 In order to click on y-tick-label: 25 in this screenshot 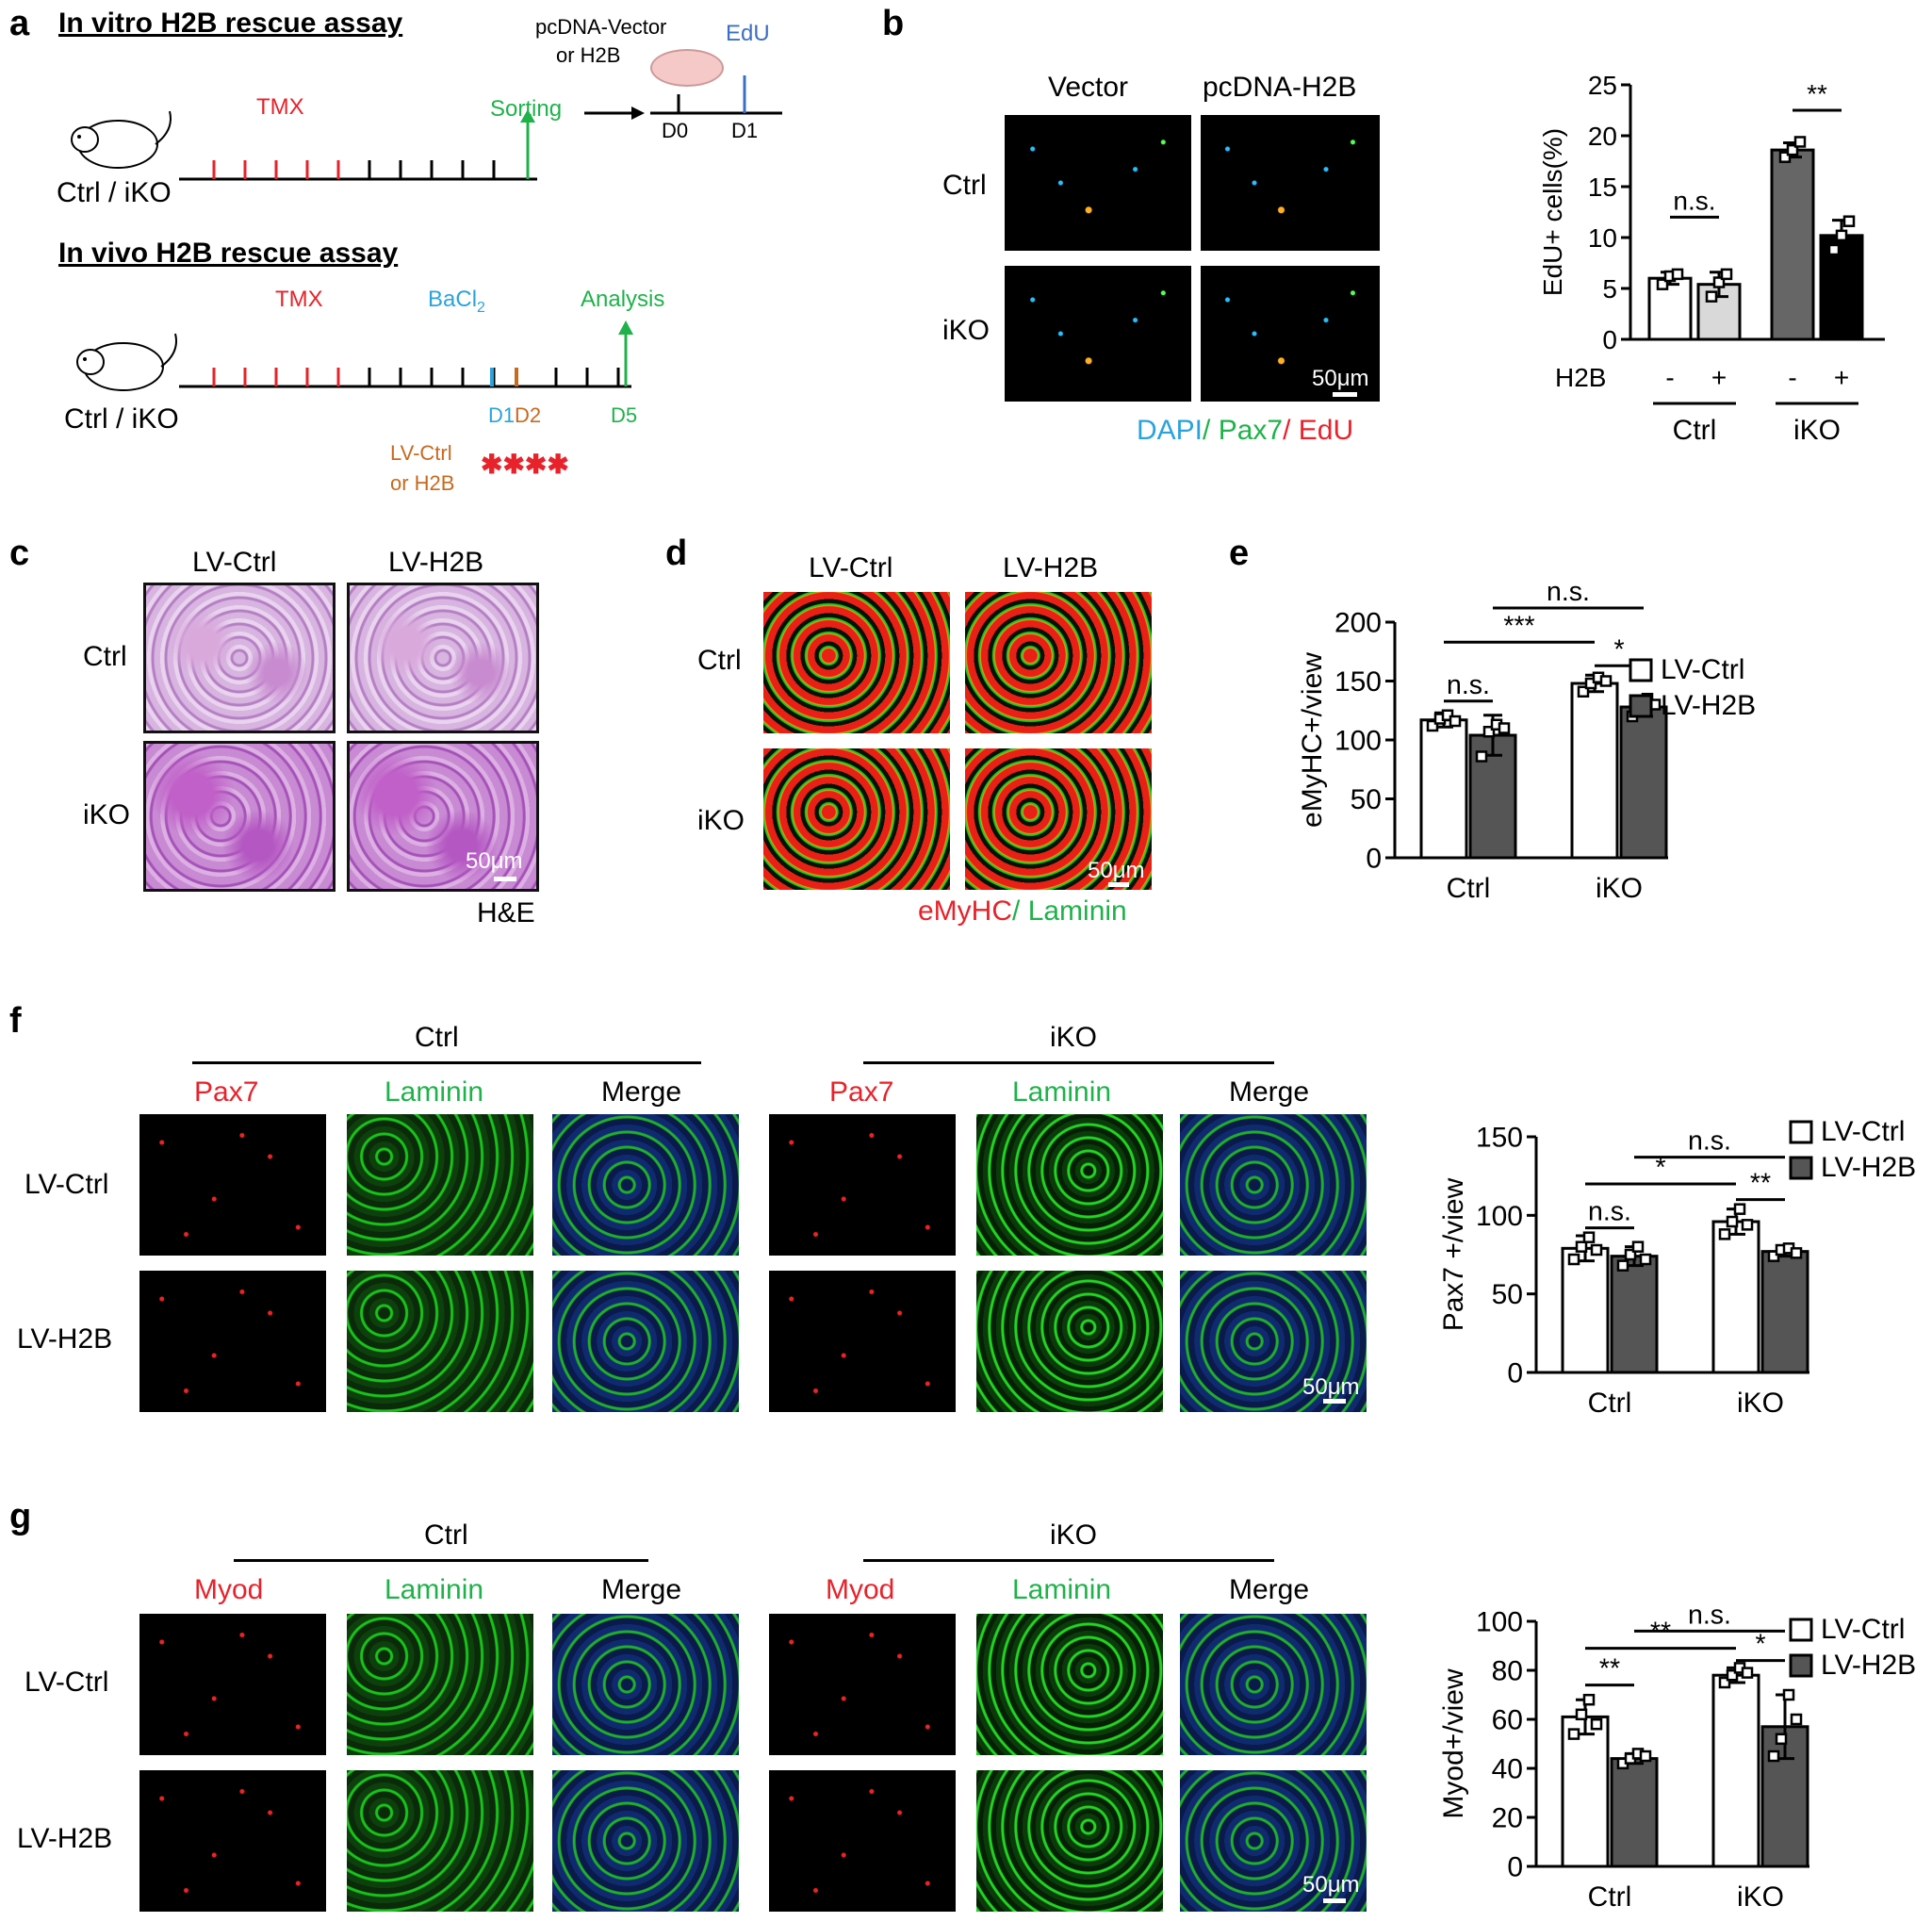, I will do `click(1602, 86)`.